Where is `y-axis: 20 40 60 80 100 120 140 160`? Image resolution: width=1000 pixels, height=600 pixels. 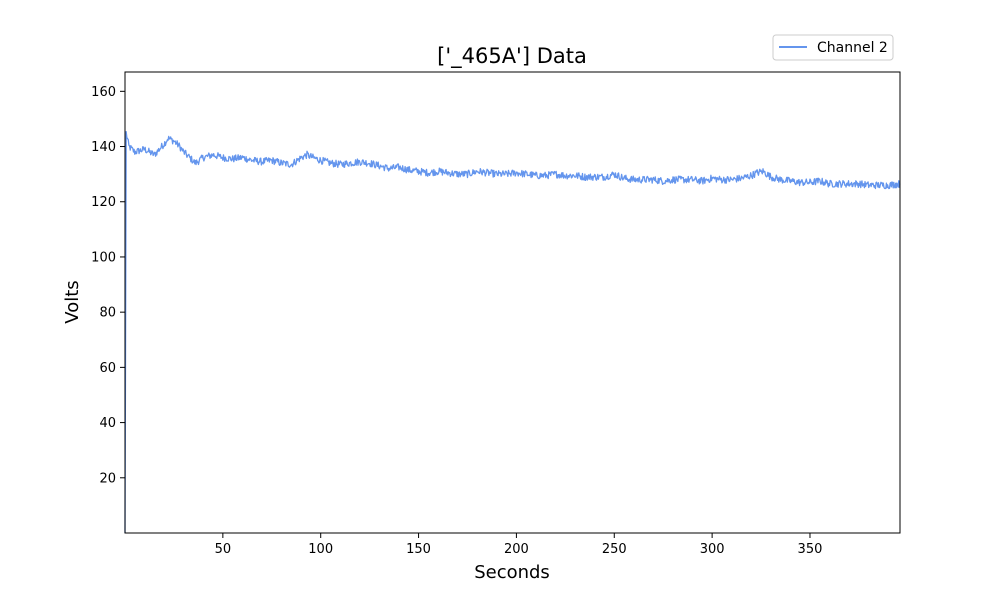
y-axis: 20 40 60 80 100 120 140 160 is located at coordinates (108, 285).